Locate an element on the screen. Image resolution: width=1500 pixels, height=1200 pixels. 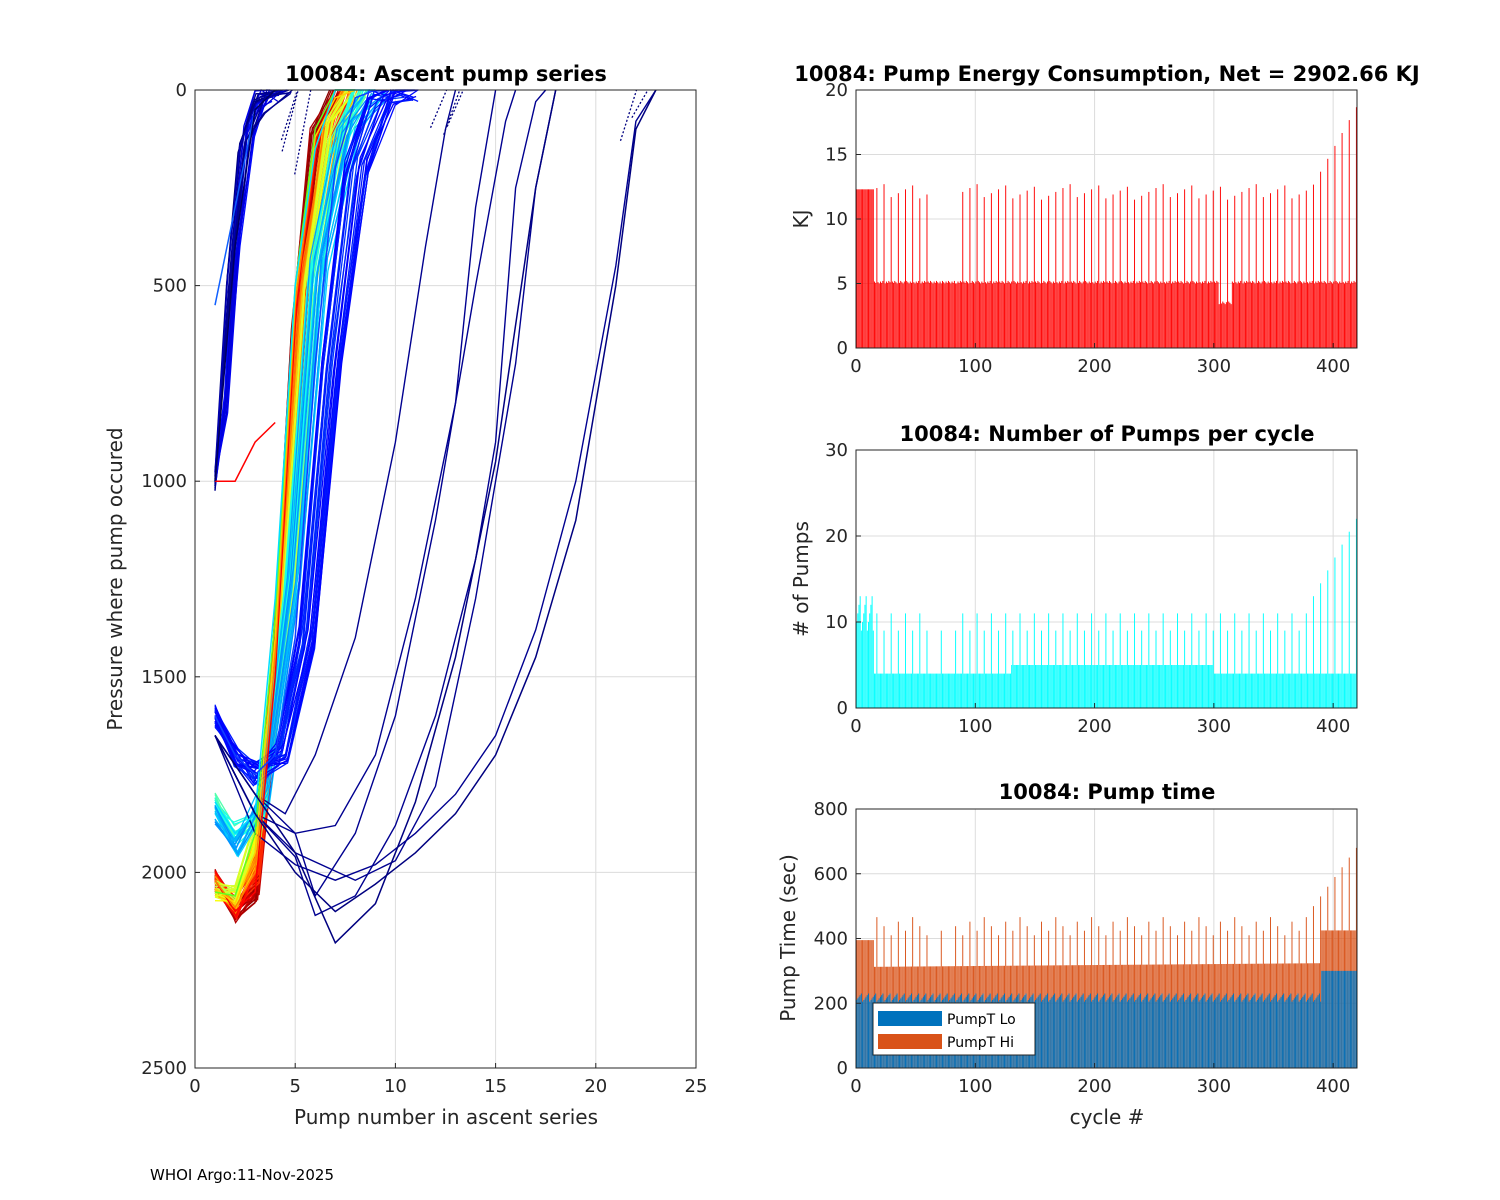
ascent-series-line is located at coordinates (248, 281).